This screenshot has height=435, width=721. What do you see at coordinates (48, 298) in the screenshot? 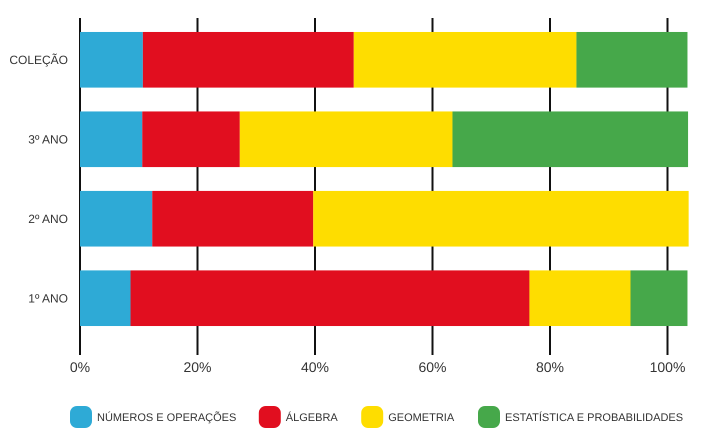
I see `y-tick-label: 1º ANO` at bounding box center [48, 298].